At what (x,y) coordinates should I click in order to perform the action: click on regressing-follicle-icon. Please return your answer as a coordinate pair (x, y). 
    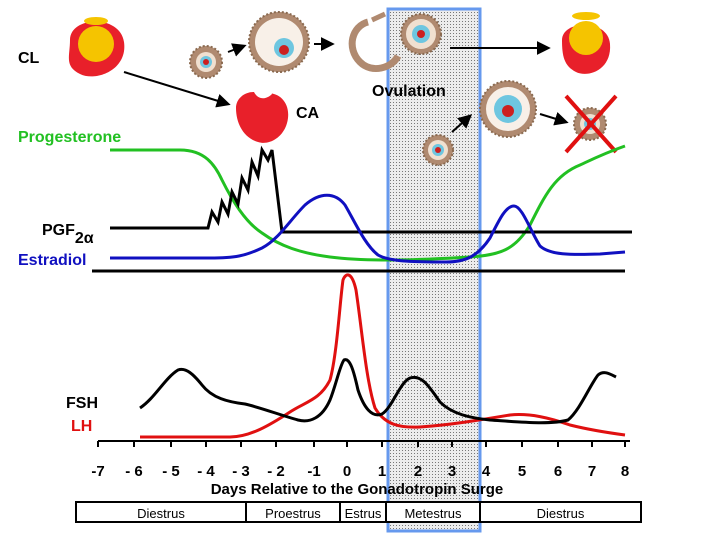
    Looking at the image, I should click on (591, 124).